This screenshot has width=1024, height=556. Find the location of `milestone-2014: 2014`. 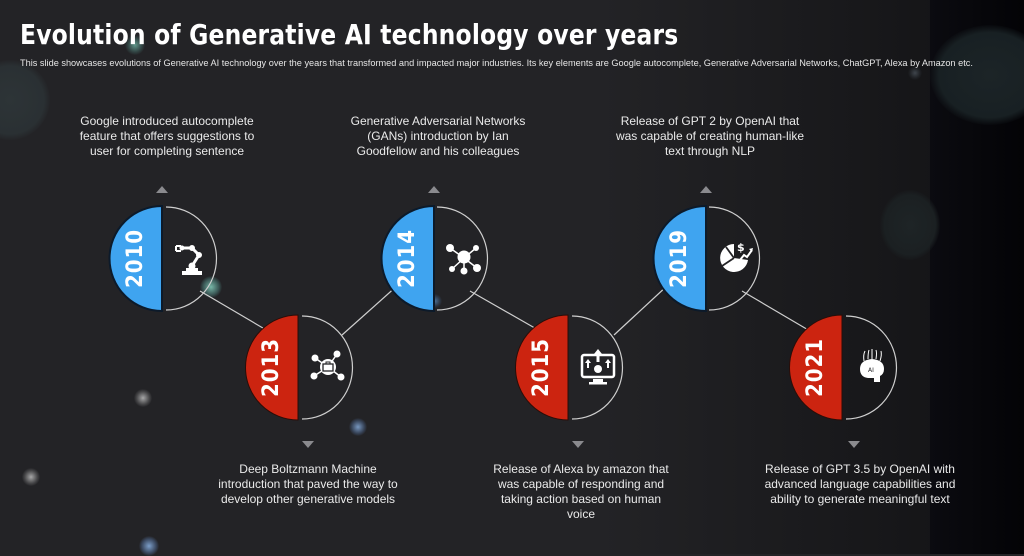

milestone-2014: 2014 is located at coordinates (434, 258).